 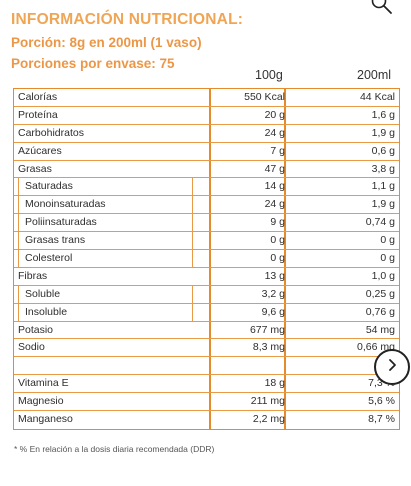 I want to click on next-button, so click(x=392, y=367).